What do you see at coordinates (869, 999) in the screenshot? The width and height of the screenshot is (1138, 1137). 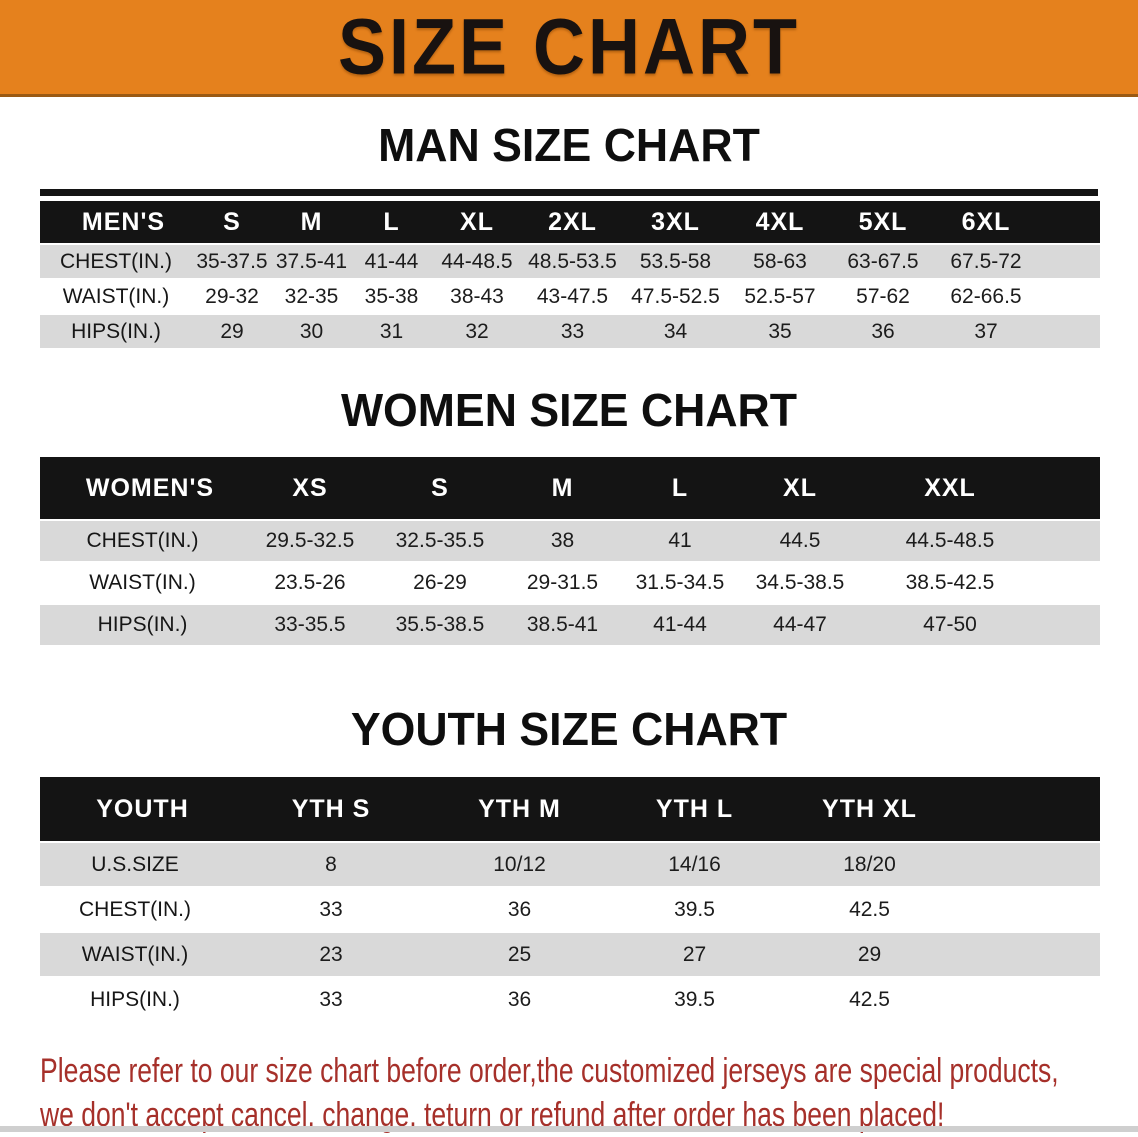 I see `youth-hips-cell: 42.5` at bounding box center [869, 999].